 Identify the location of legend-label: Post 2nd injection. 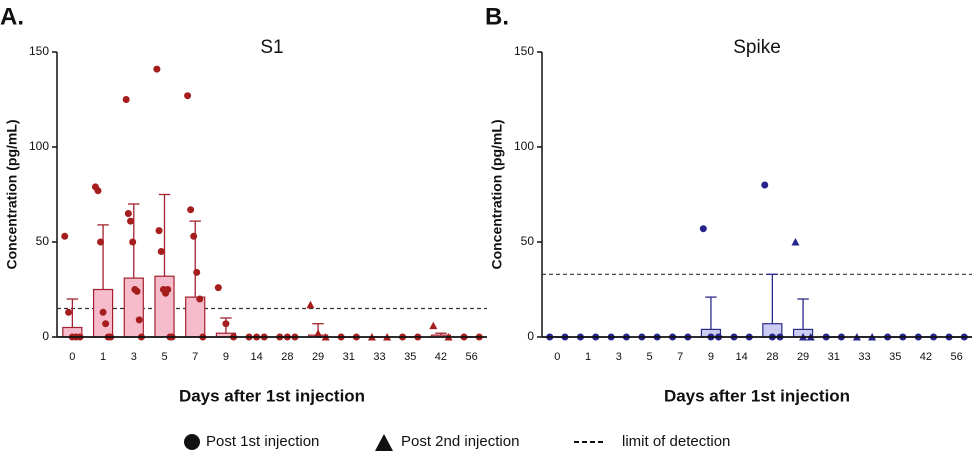
(460, 441).